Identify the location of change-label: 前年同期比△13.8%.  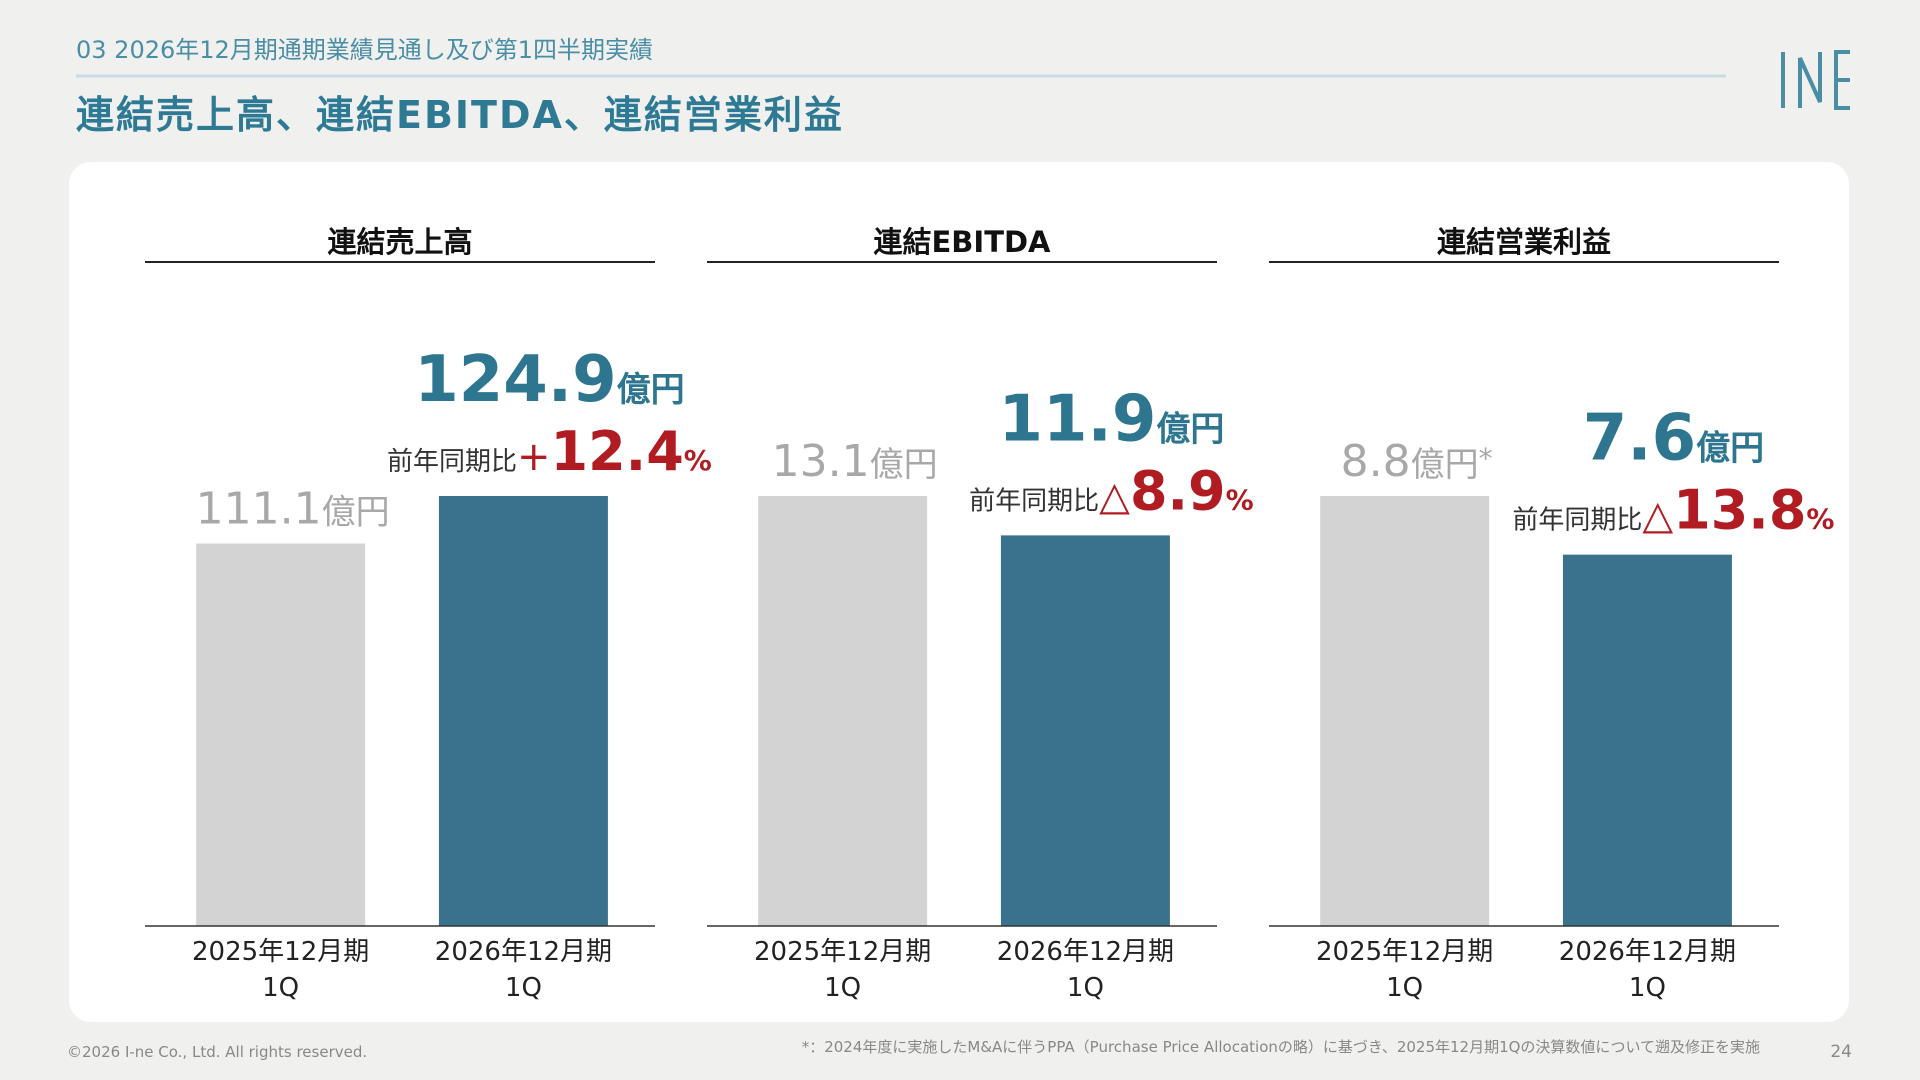
(1673, 510).